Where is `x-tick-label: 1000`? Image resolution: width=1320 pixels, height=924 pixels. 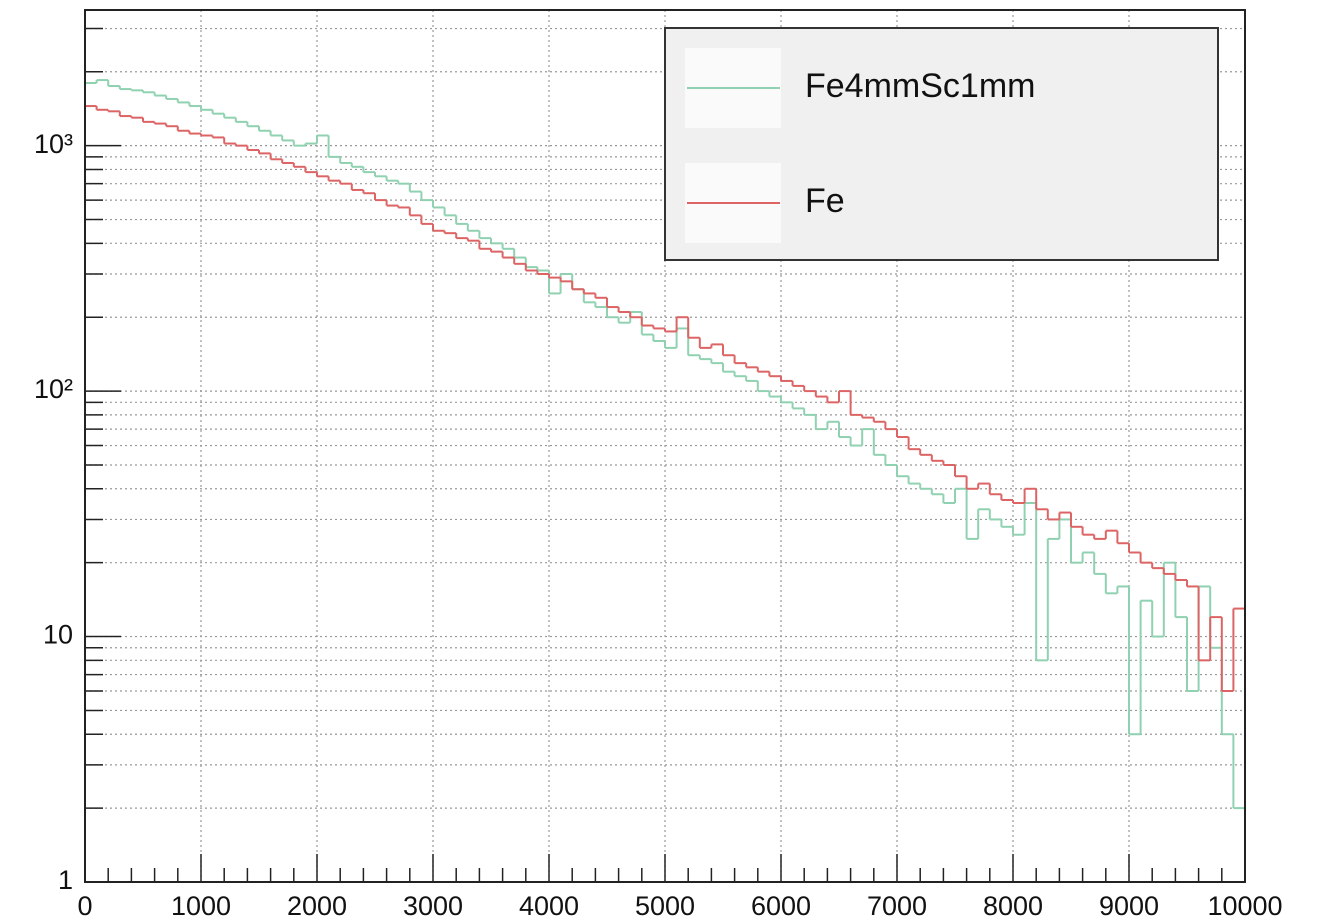 x-tick-label: 1000 is located at coordinates (201, 906).